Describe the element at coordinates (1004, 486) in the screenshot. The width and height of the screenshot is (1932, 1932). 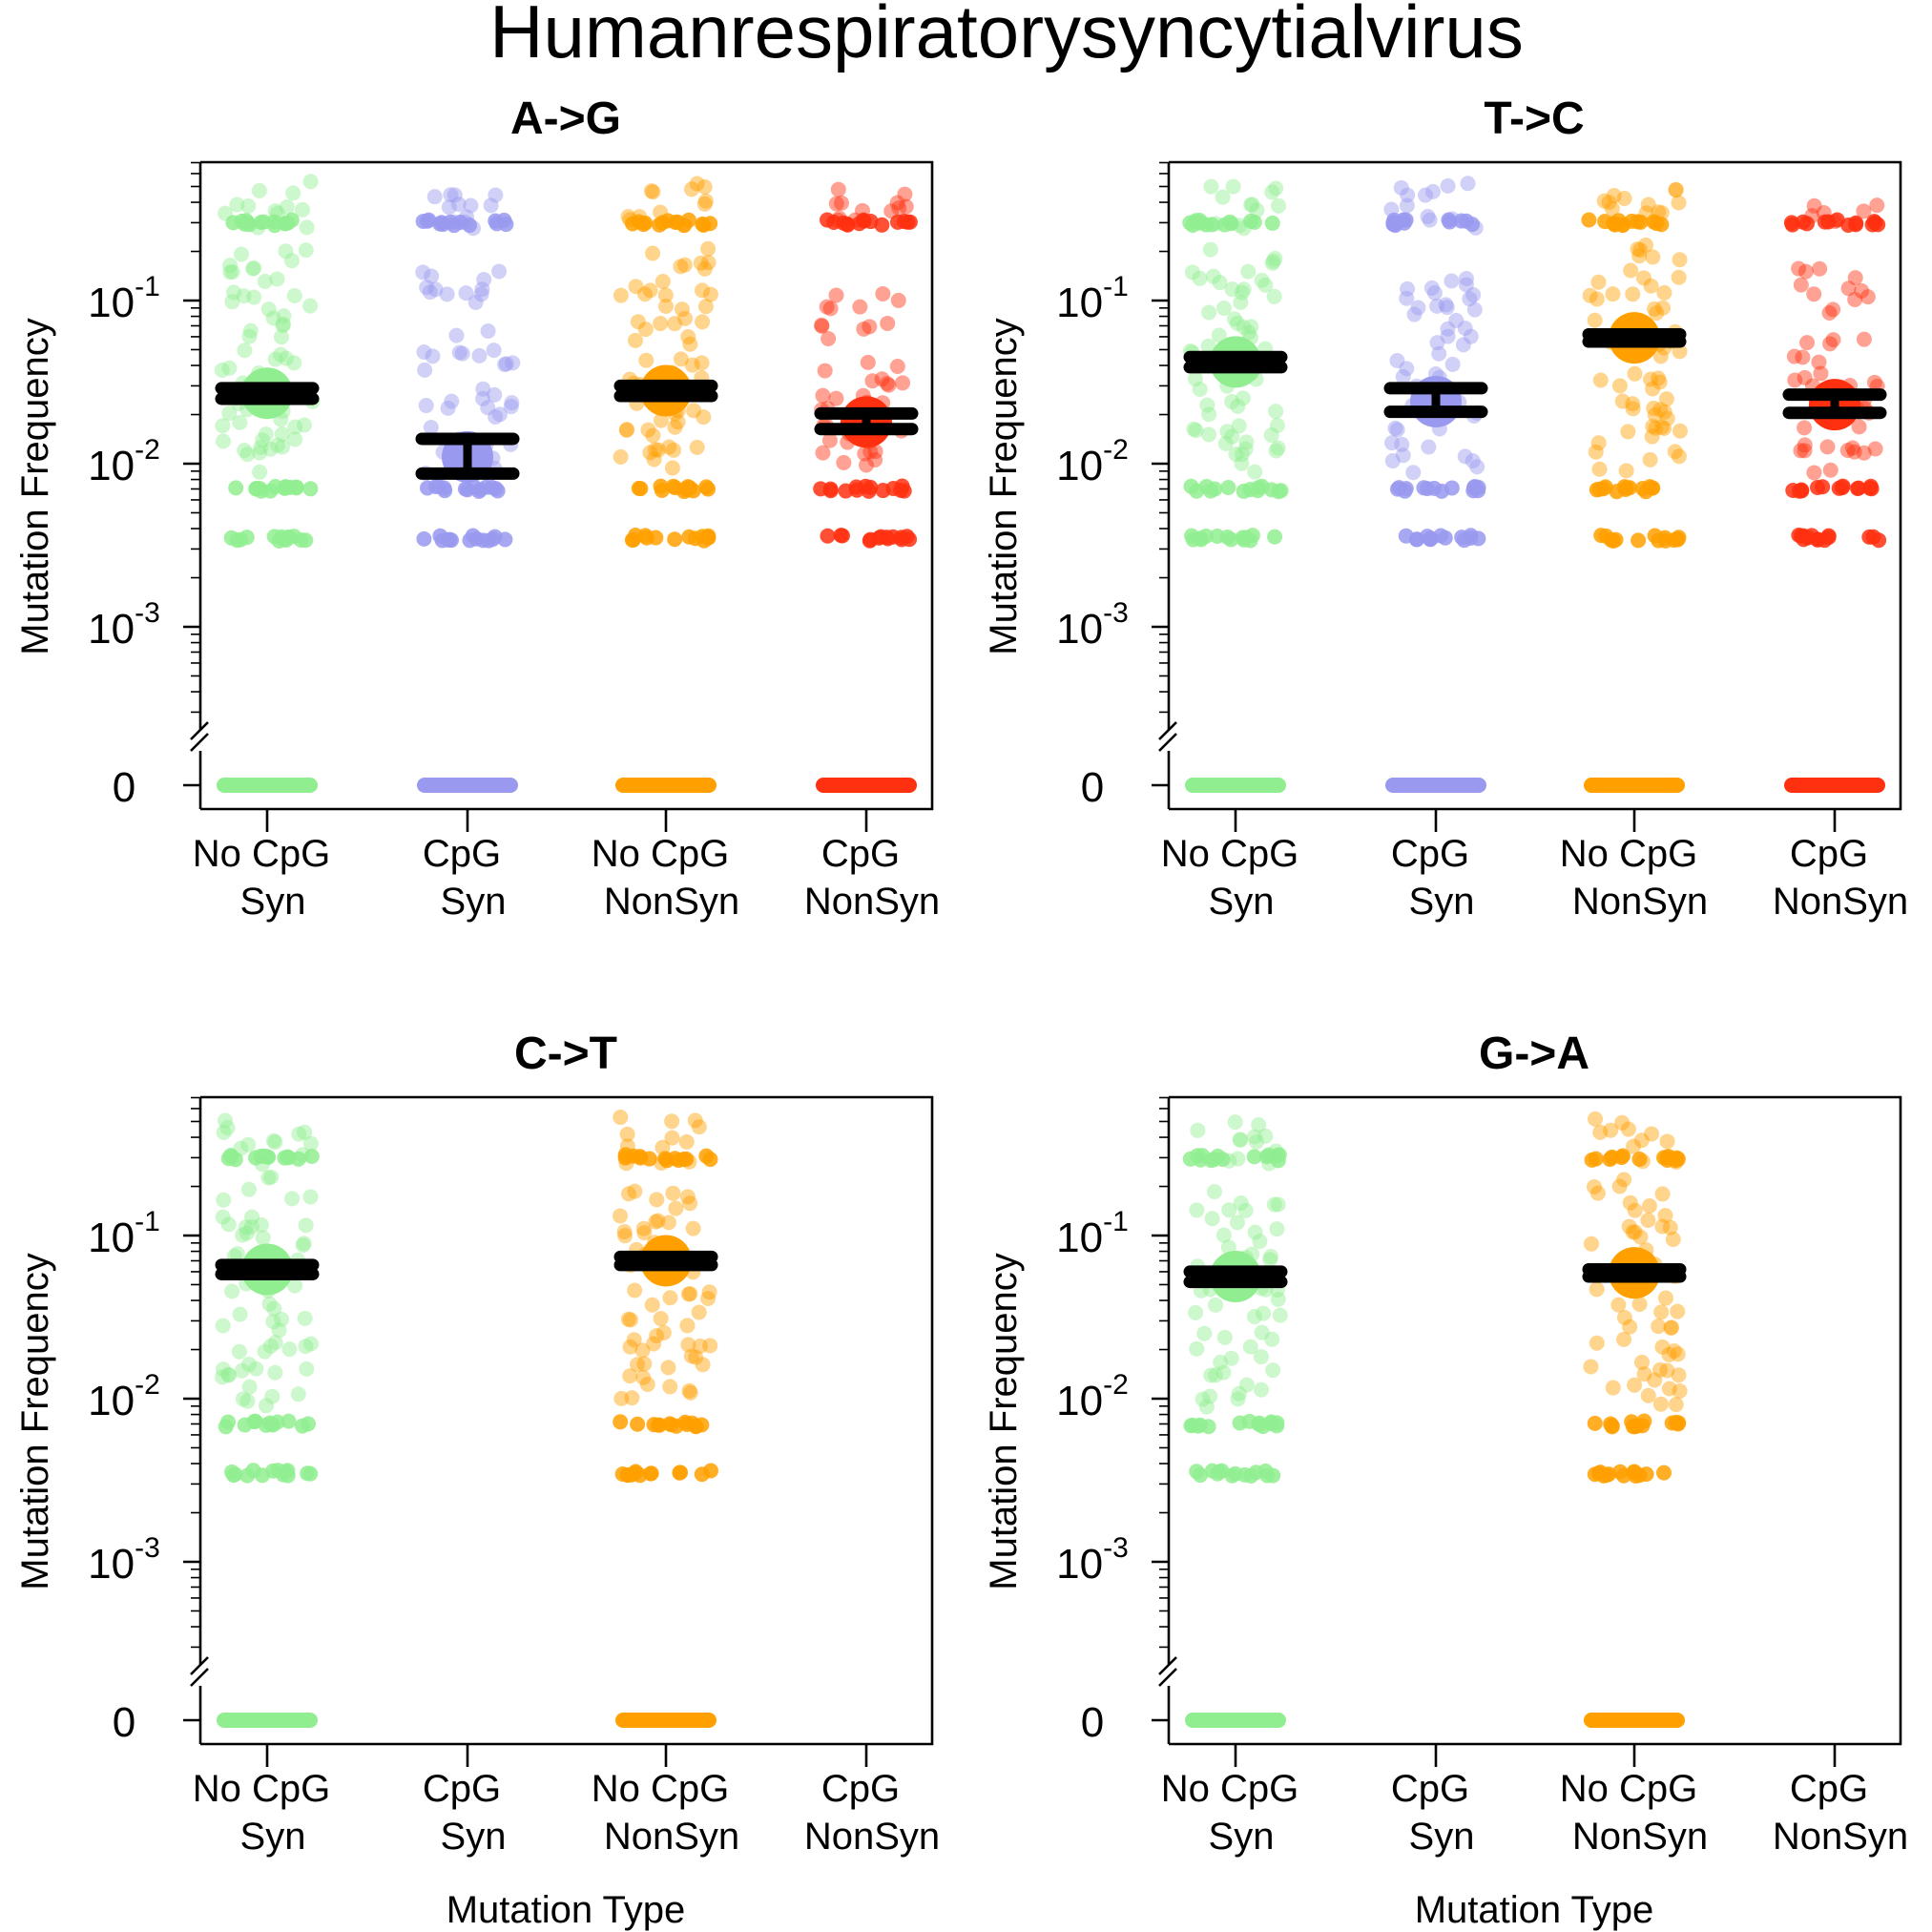
I see `y-axis-label: Mutation Frequency` at that location.